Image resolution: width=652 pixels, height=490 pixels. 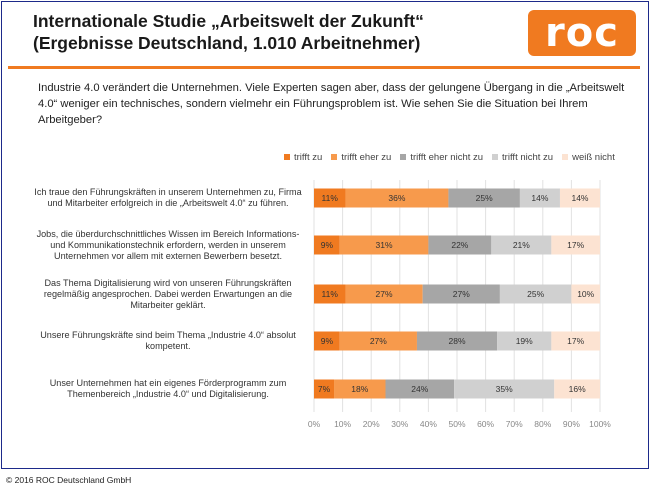 I want to click on legend-item: trifft eher nicht zu, so click(x=441, y=157).